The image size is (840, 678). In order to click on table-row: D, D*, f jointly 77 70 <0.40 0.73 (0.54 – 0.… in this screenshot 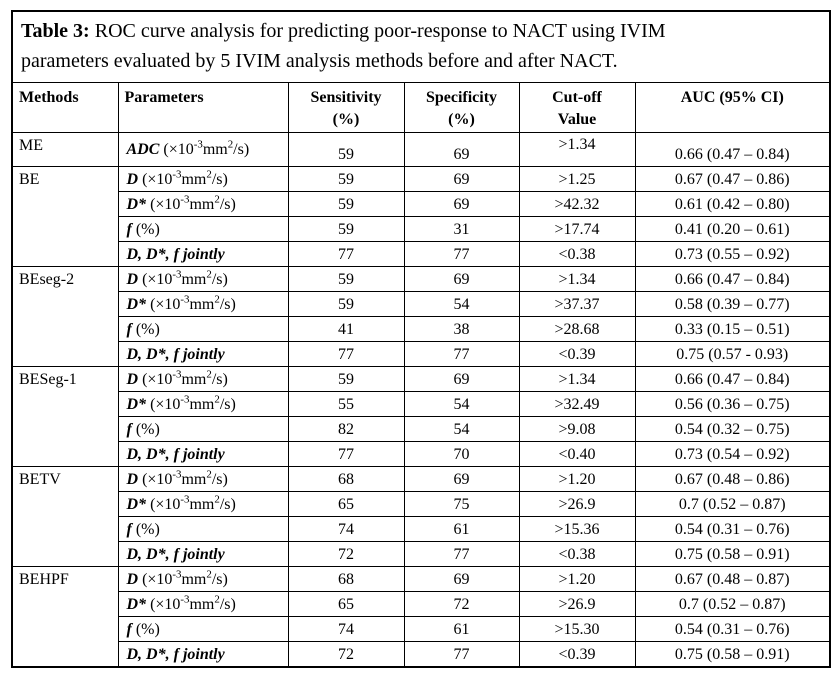, I will do `click(421, 454)`.